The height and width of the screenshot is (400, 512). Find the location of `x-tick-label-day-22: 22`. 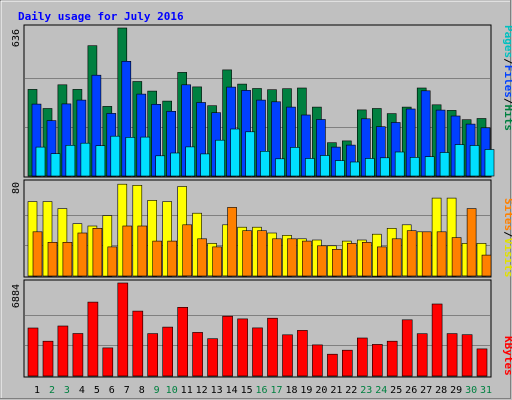

x-tick-label-day-22: 22 is located at coordinates (351, 390).